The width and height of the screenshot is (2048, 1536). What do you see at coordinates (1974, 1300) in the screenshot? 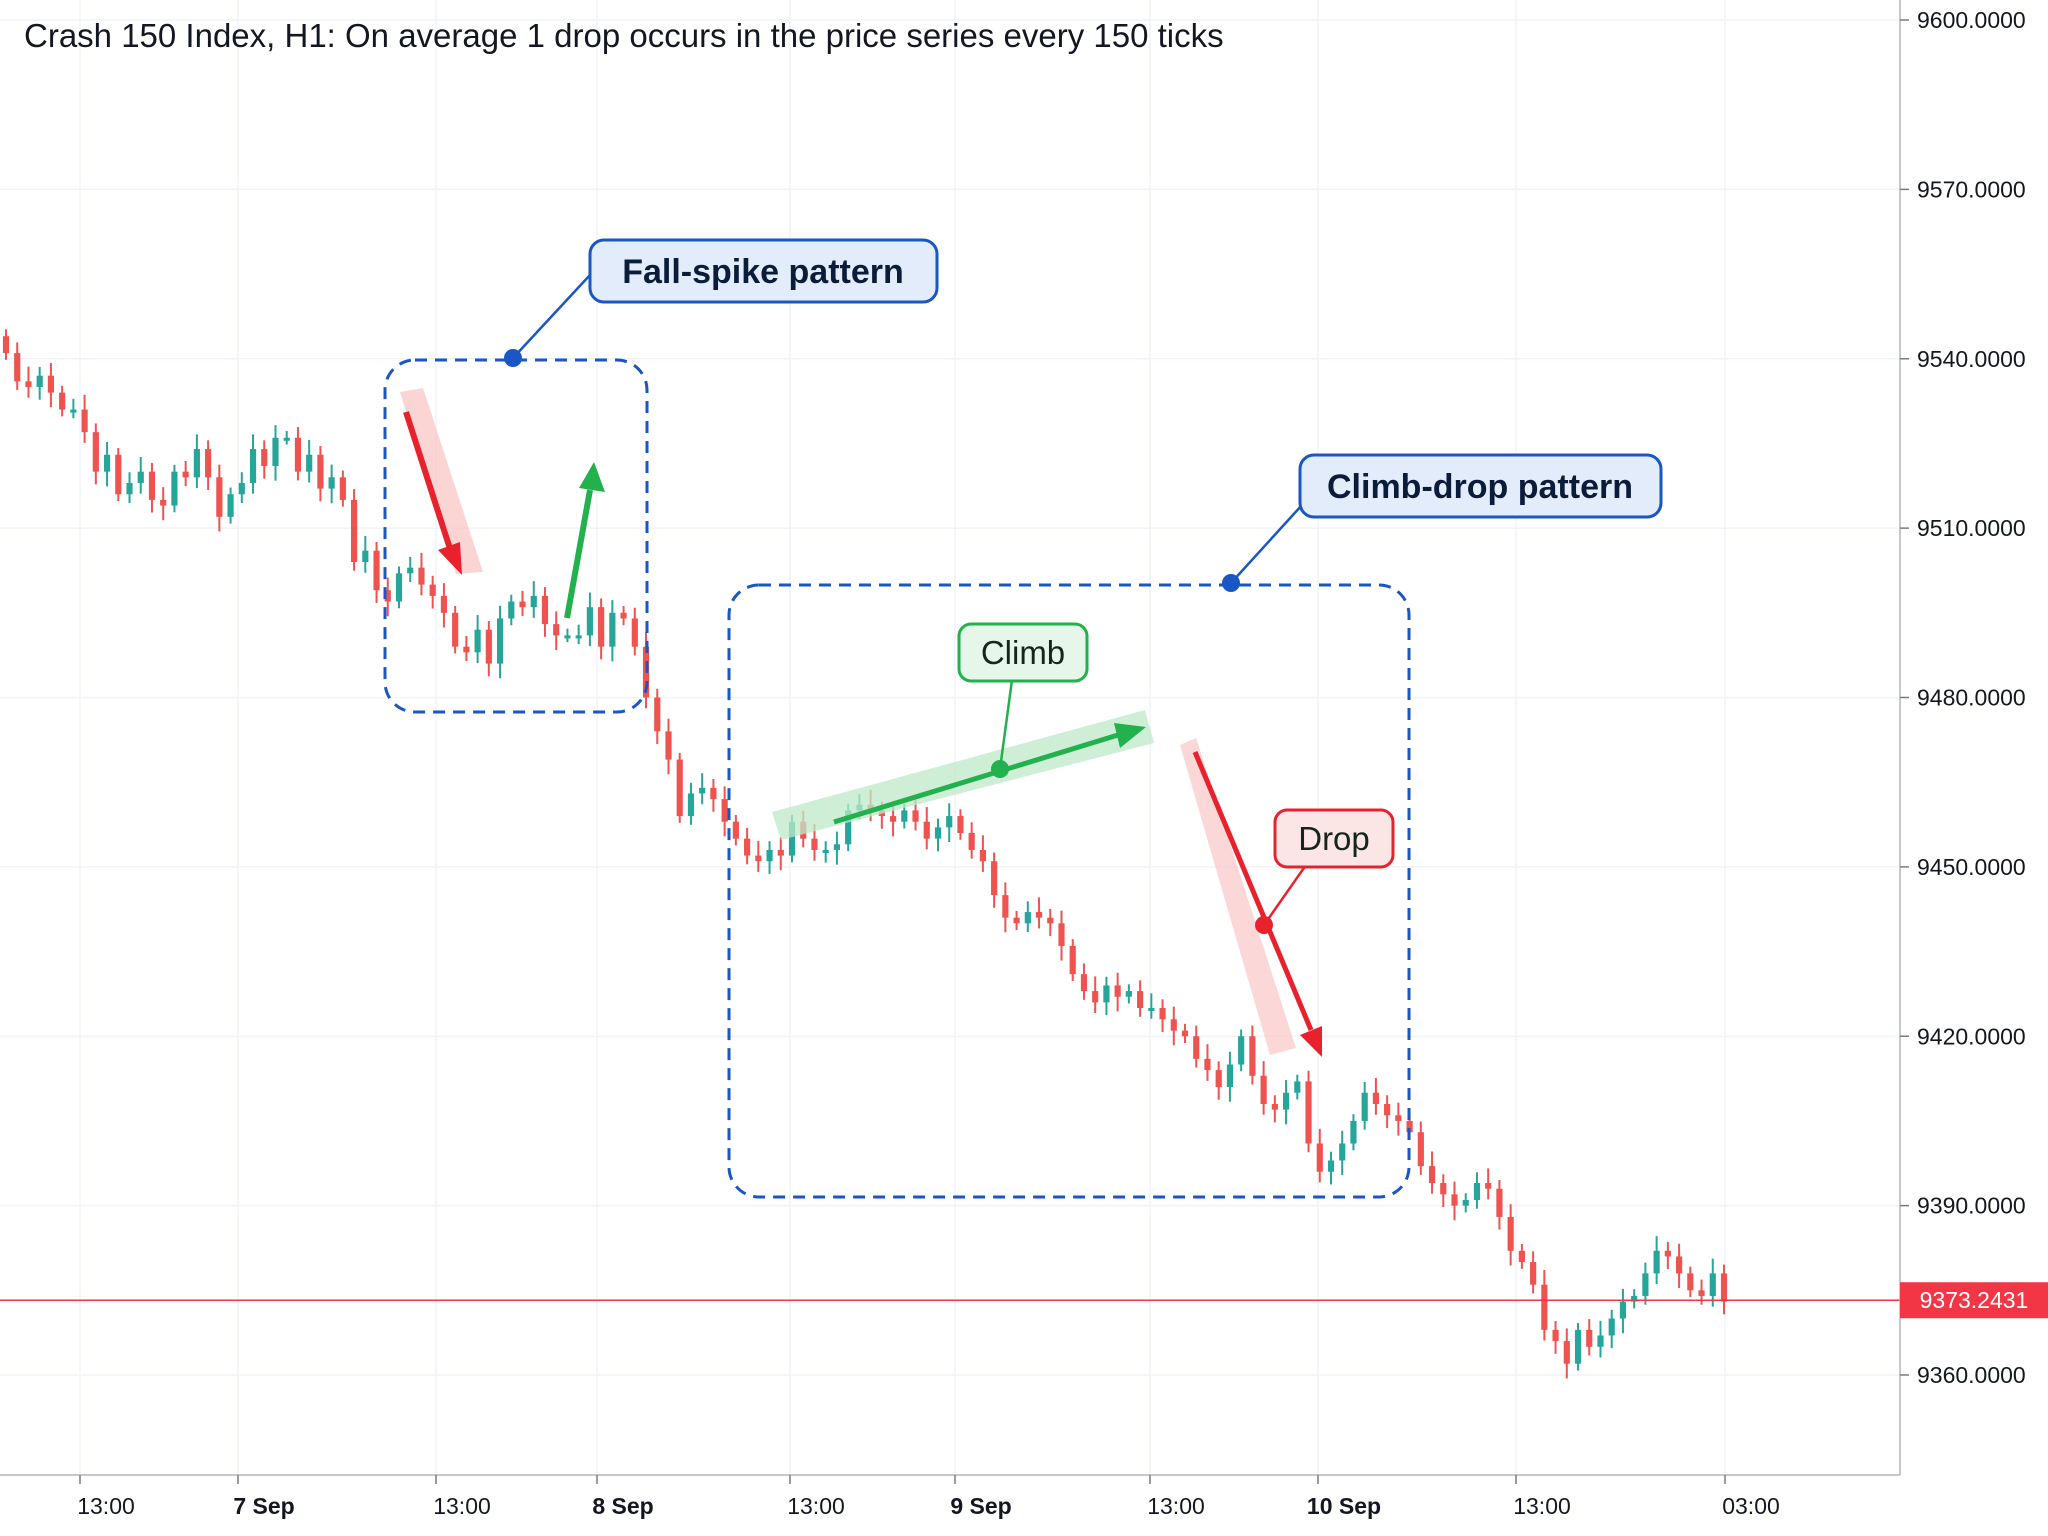
I see `current-price-label: 9373.2431` at bounding box center [1974, 1300].